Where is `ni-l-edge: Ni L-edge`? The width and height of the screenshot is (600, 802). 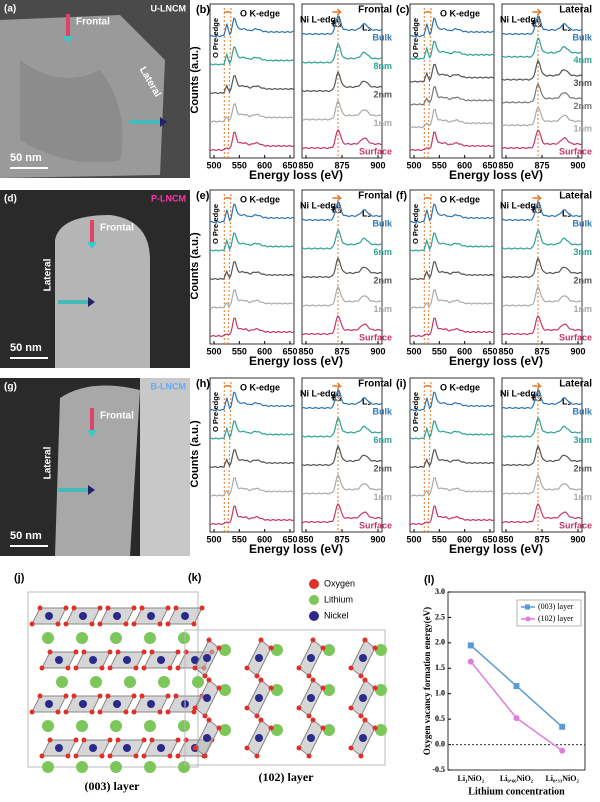 ni-l-edge: Ni L-edge is located at coordinates (320, 205).